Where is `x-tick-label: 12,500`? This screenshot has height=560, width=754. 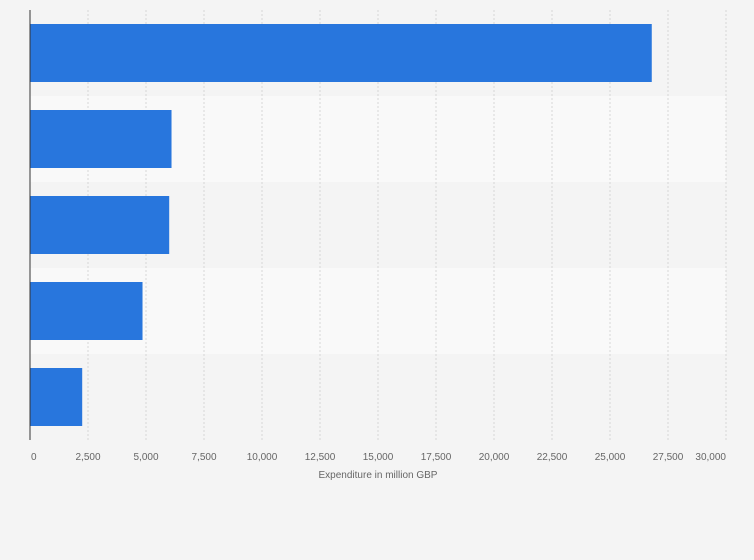
x-tick-label: 12,500 is located at coordinates (320, 457).